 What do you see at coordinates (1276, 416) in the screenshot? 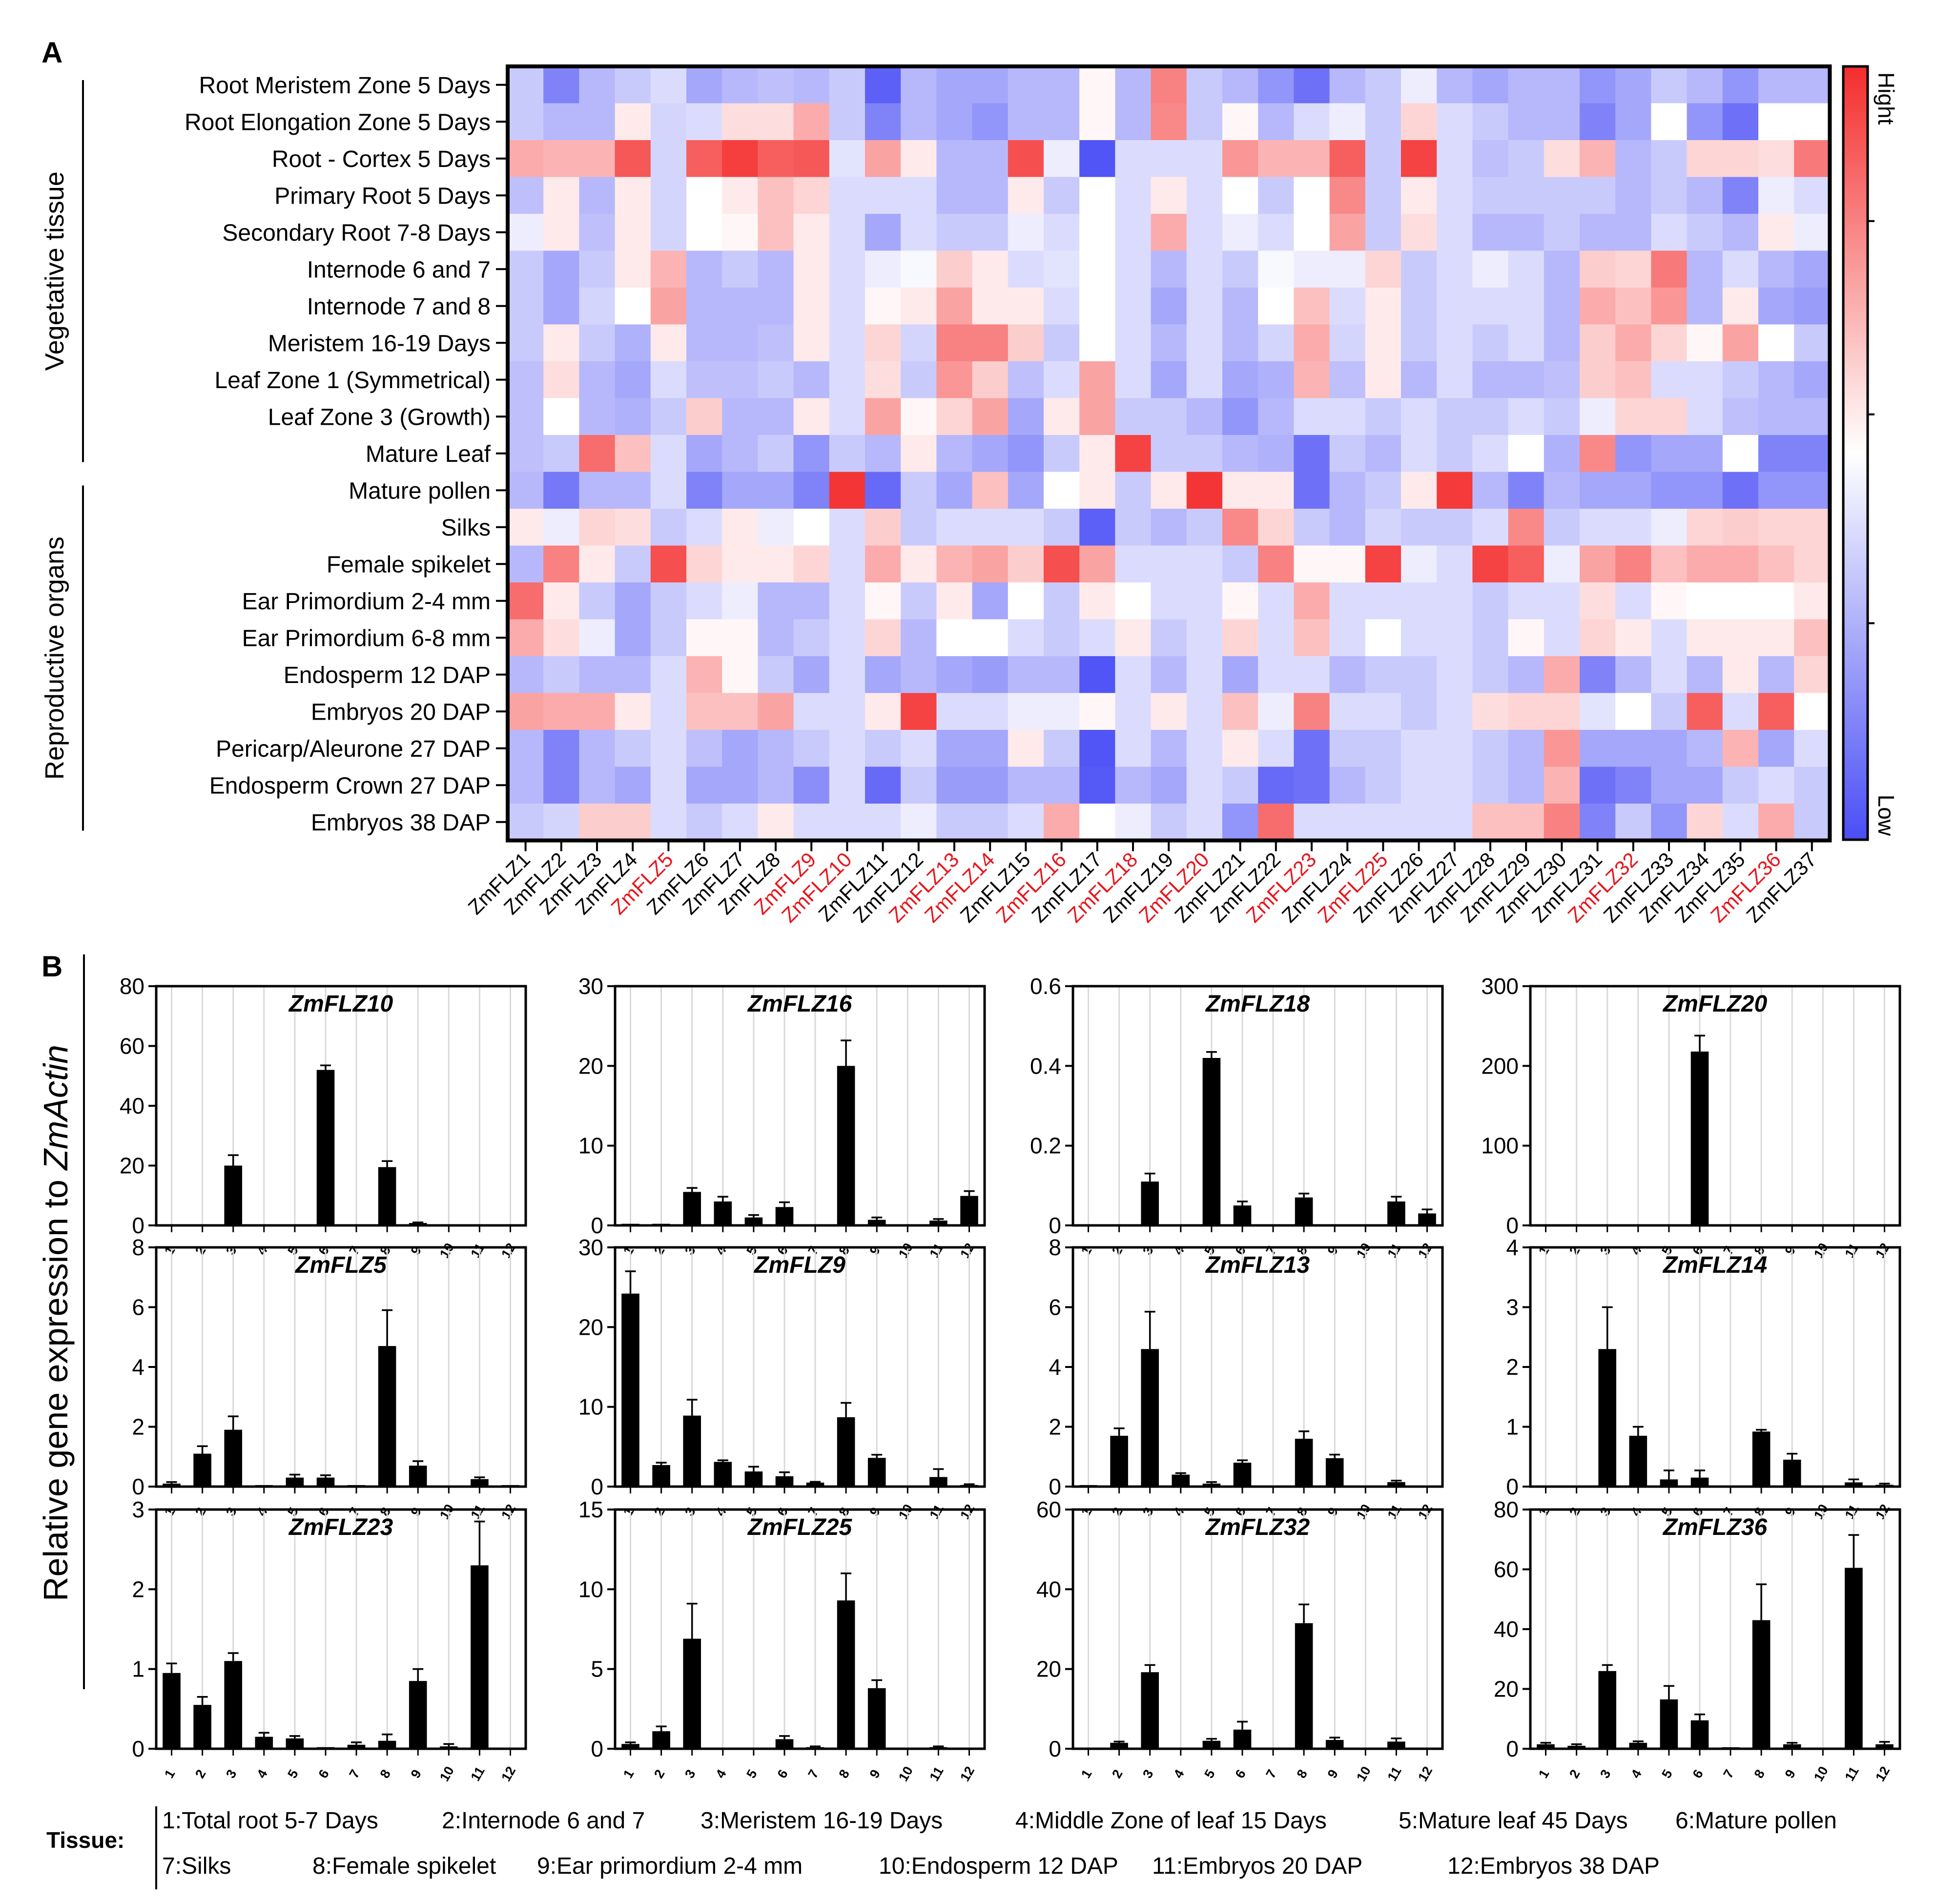
I see `heatmap-cell-r10-c22` at bounding box center [1276, 416].